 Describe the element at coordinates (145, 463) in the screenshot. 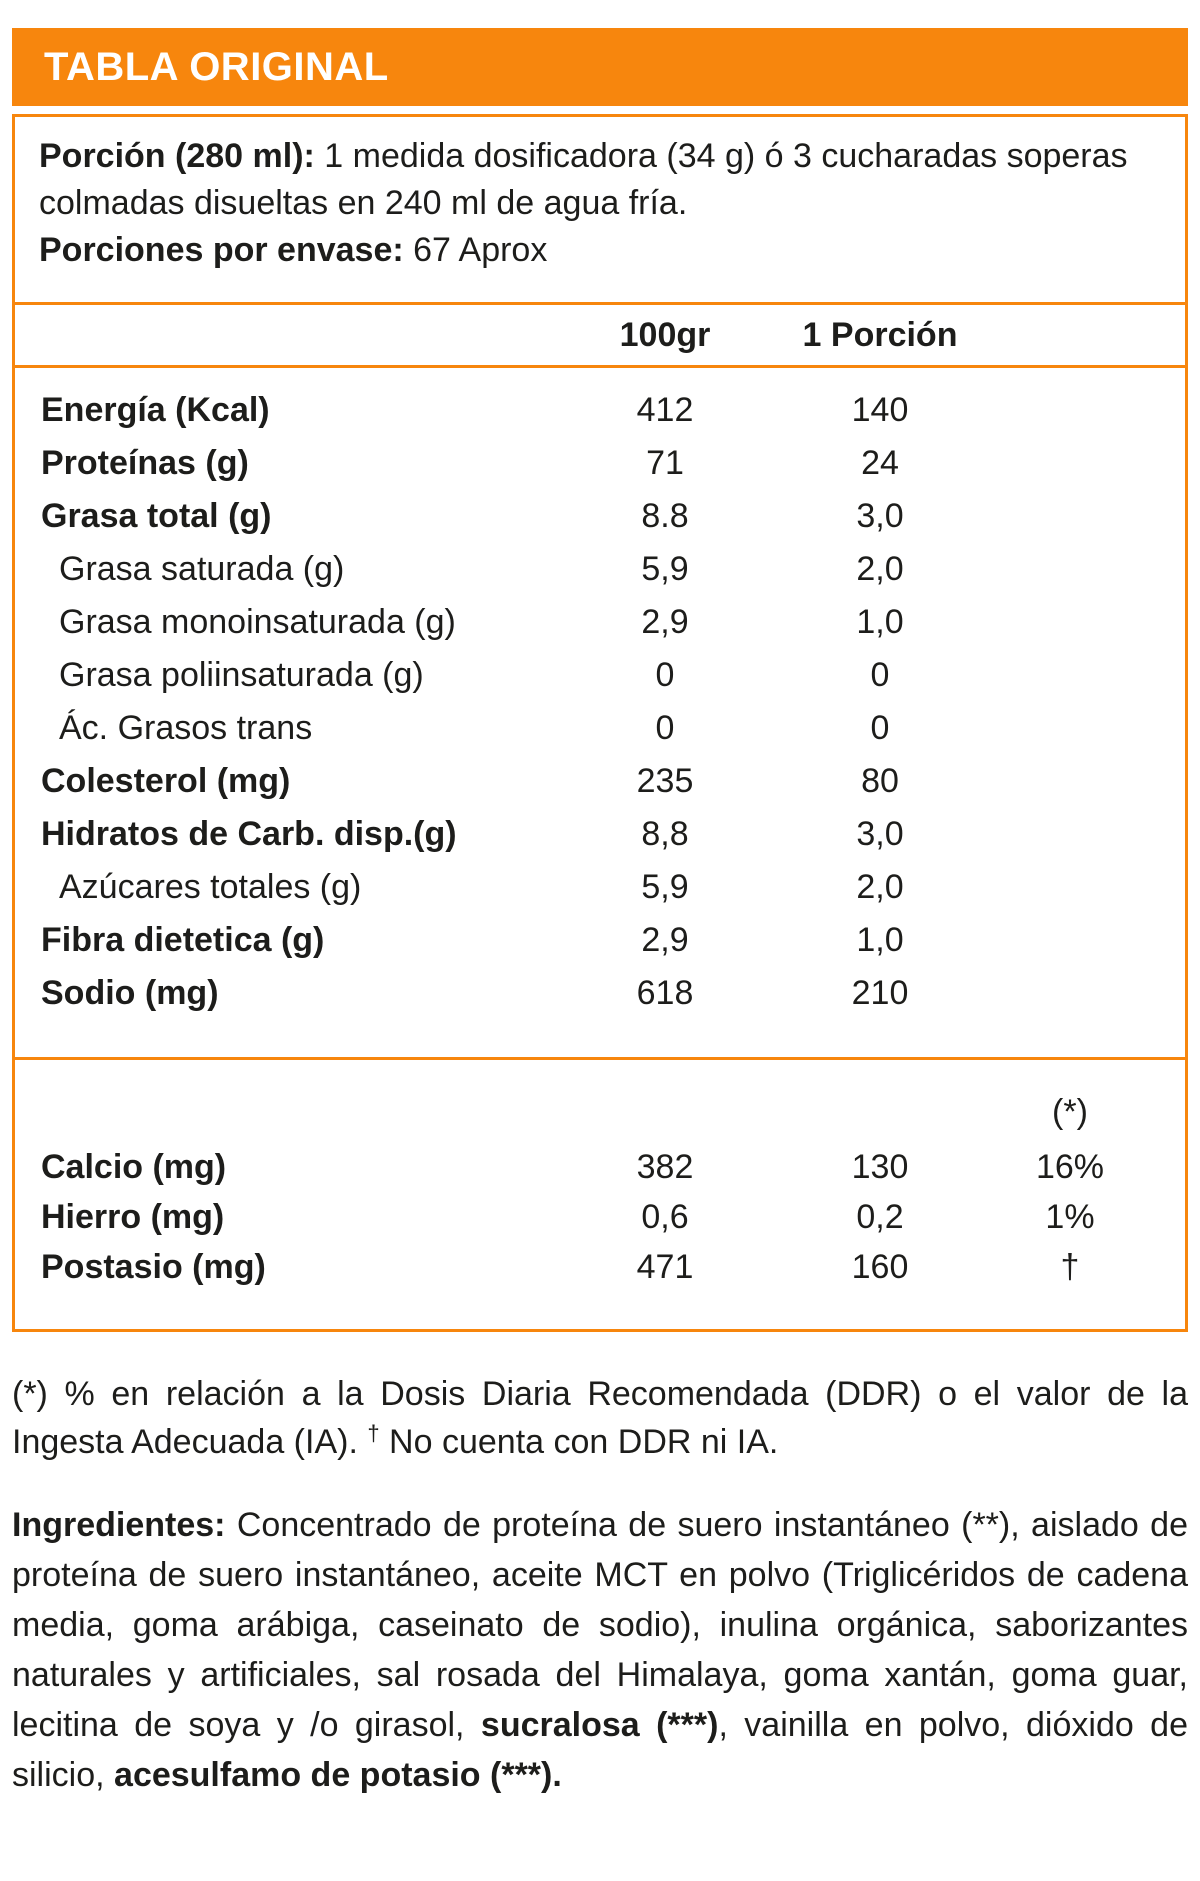

I see `nutrient-label: Proteínas (g)` at that location.